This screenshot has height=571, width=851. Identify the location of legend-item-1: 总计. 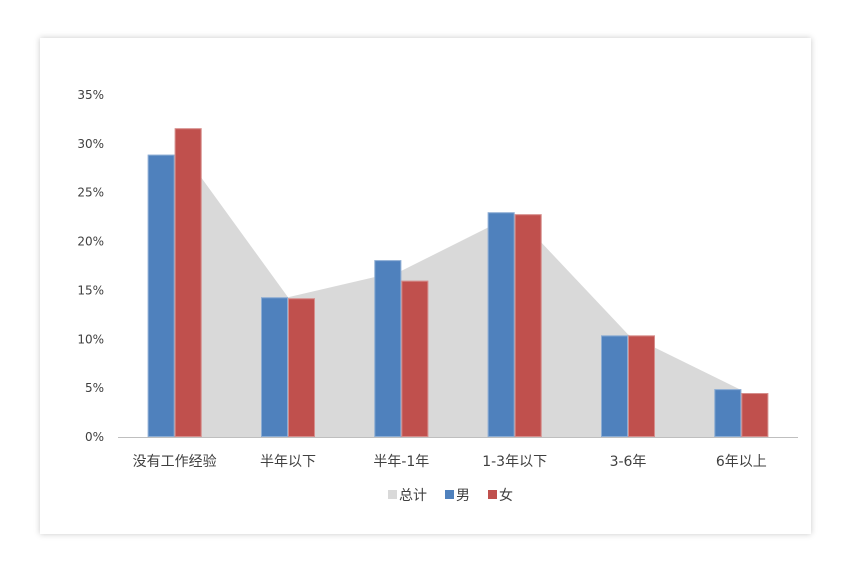
(407, 496).